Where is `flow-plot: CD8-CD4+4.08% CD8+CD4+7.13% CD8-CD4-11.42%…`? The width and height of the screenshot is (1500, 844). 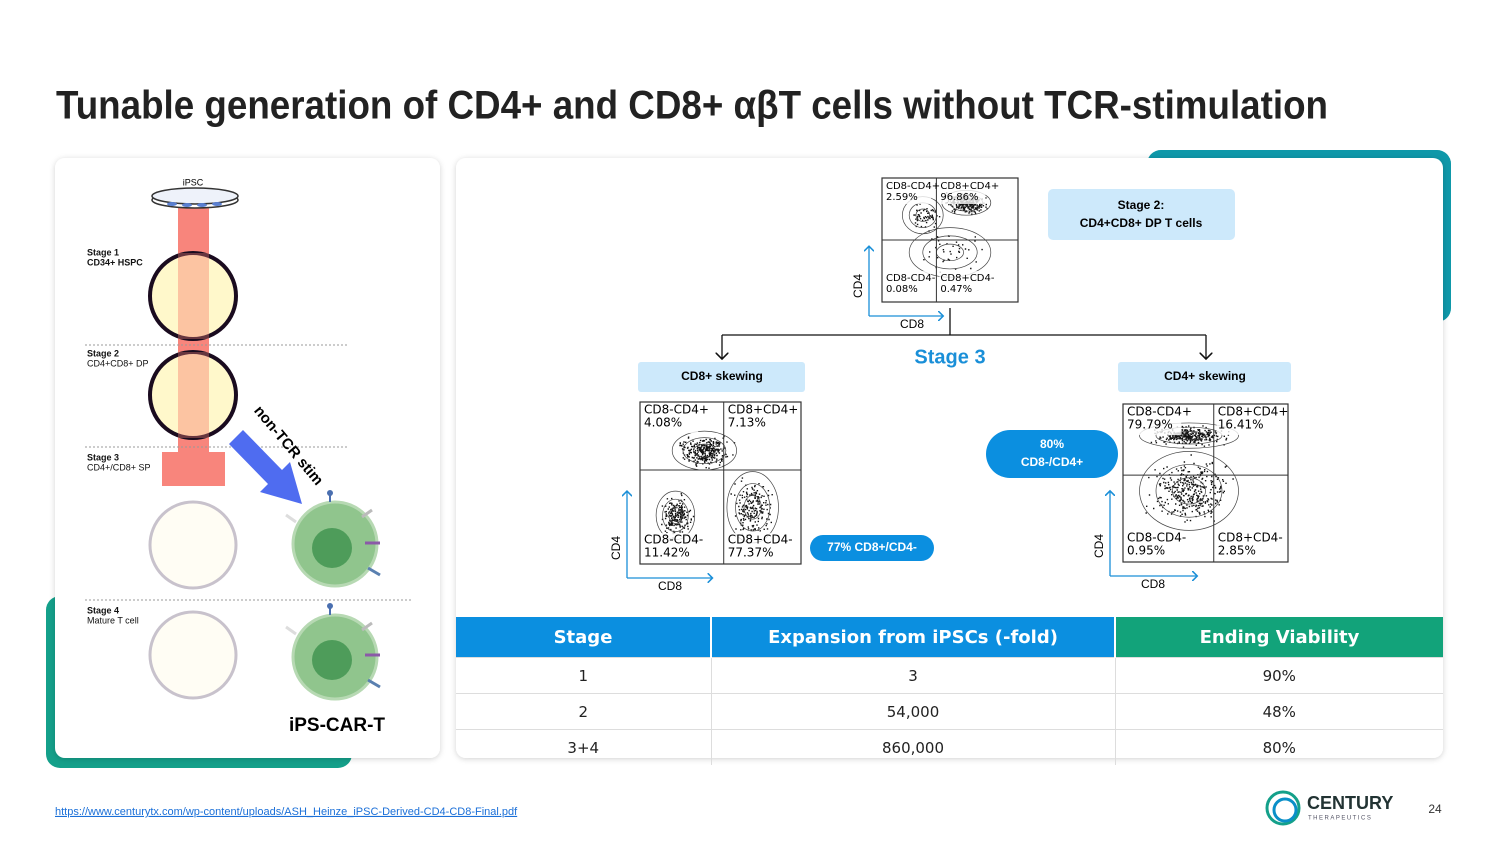
flow-plot: CD8-CD4+4.08% CD8+CD4+7.13% CD8-CD4-11.42%… is located at coordinates (705, 497).